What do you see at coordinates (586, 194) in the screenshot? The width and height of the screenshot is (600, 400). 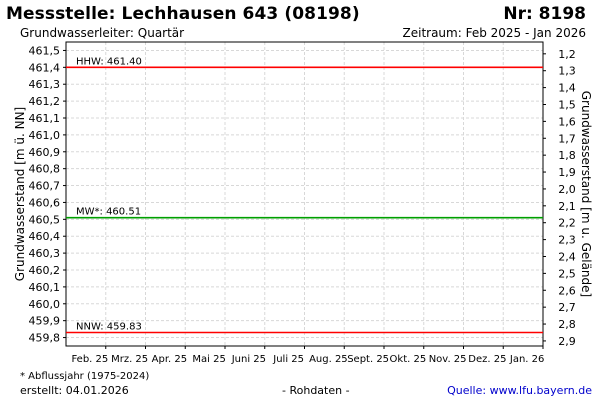 I see `y-axis-label-right: Grundwasserstand [m u. Gelände]` at bounding box center [586, 194].